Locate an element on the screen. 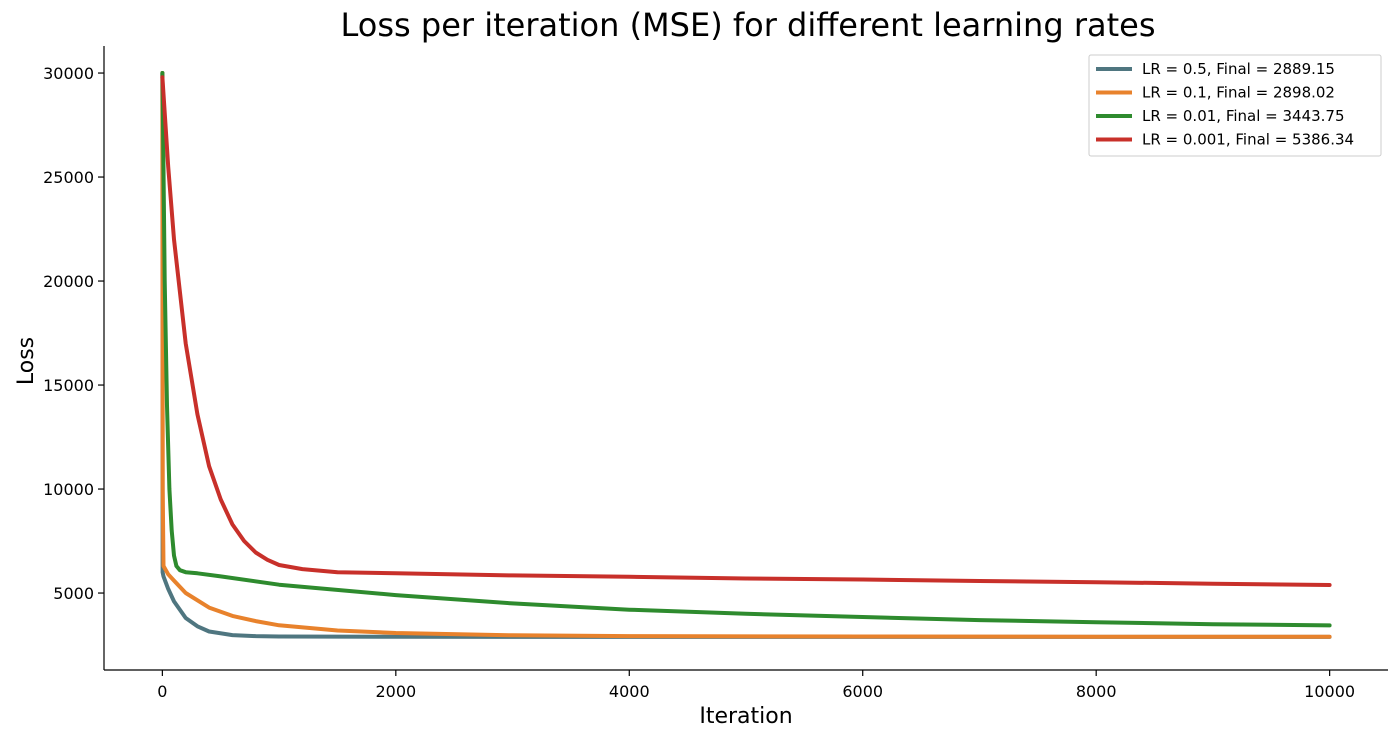 Image resolution: width=1400 pixels, height=740 pixels. x-tick-label: 10000 is located at coordinates (1329, 691).